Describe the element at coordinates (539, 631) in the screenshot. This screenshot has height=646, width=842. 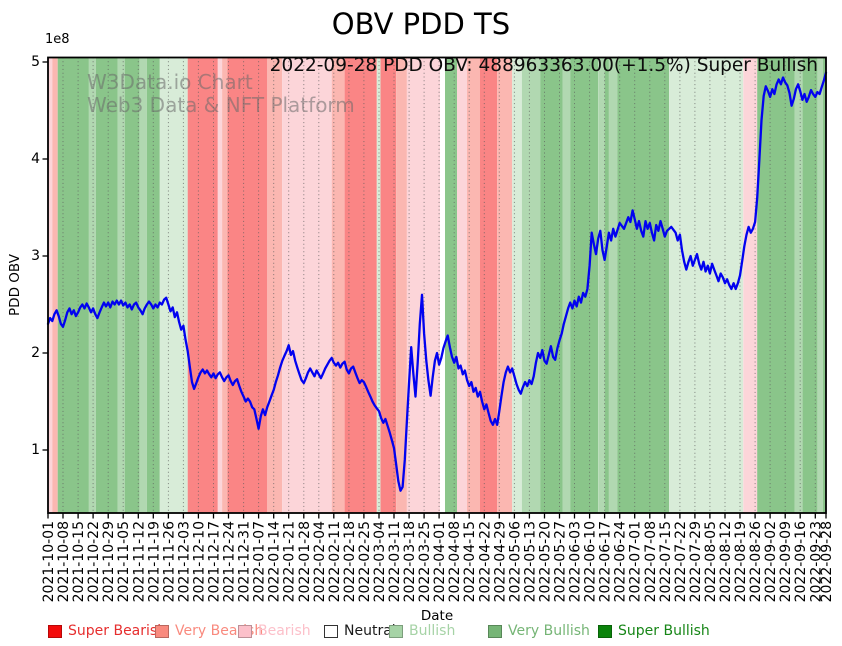
I see `legend-item-very-bullish: Very Bullish` at that location.